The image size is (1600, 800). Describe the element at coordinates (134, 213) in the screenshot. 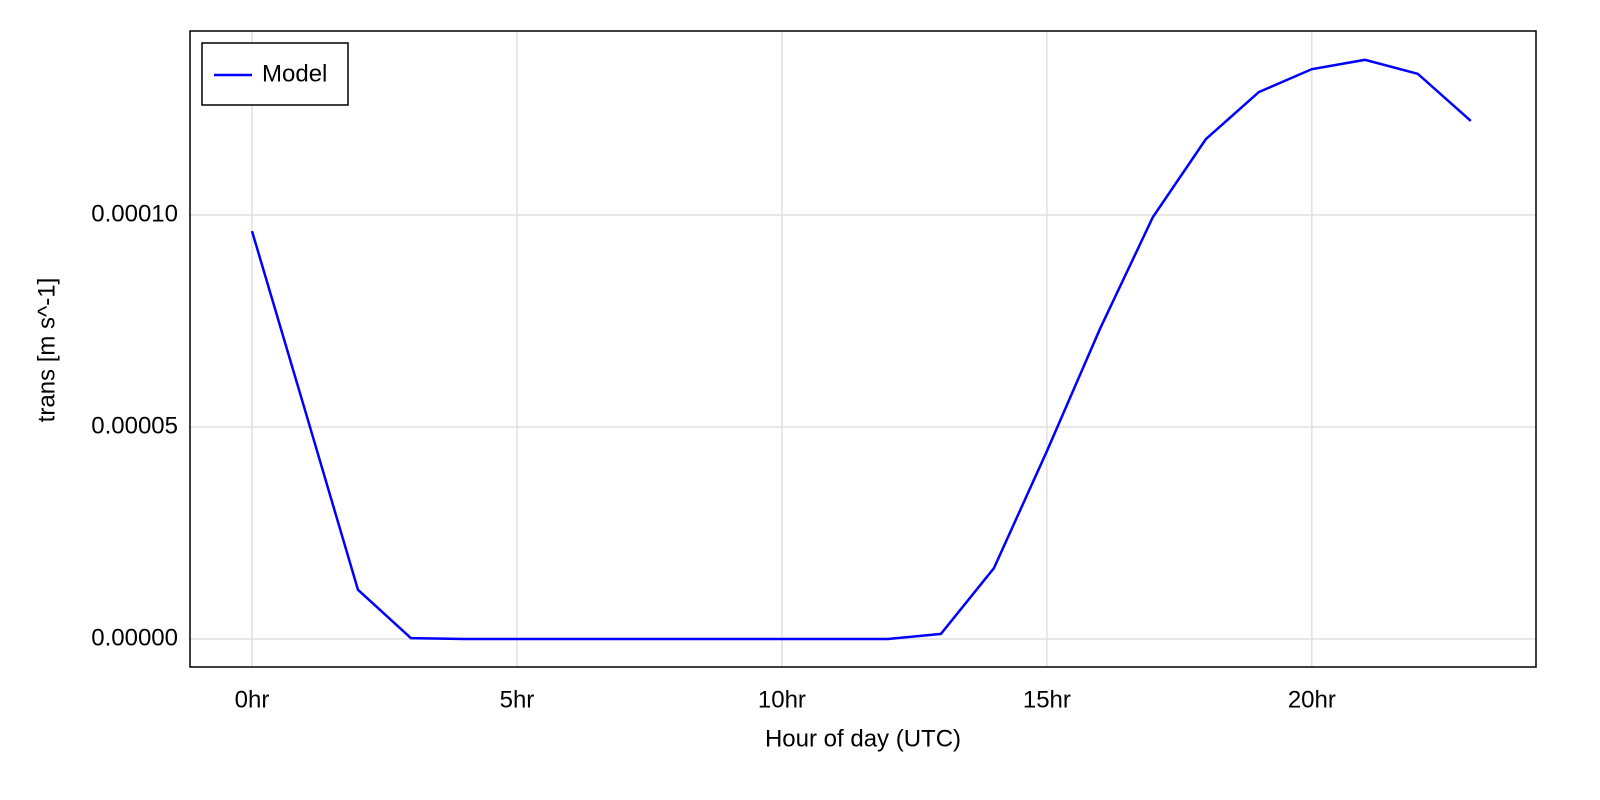

I see `y-tick-label: 0.00010` at that location.